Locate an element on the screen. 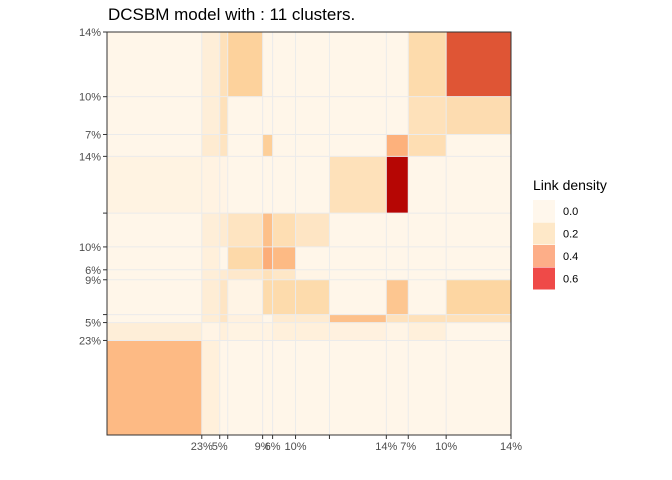 The image size is (672, 480). x-tick-label: 10% is located at coordinates (446, 447).